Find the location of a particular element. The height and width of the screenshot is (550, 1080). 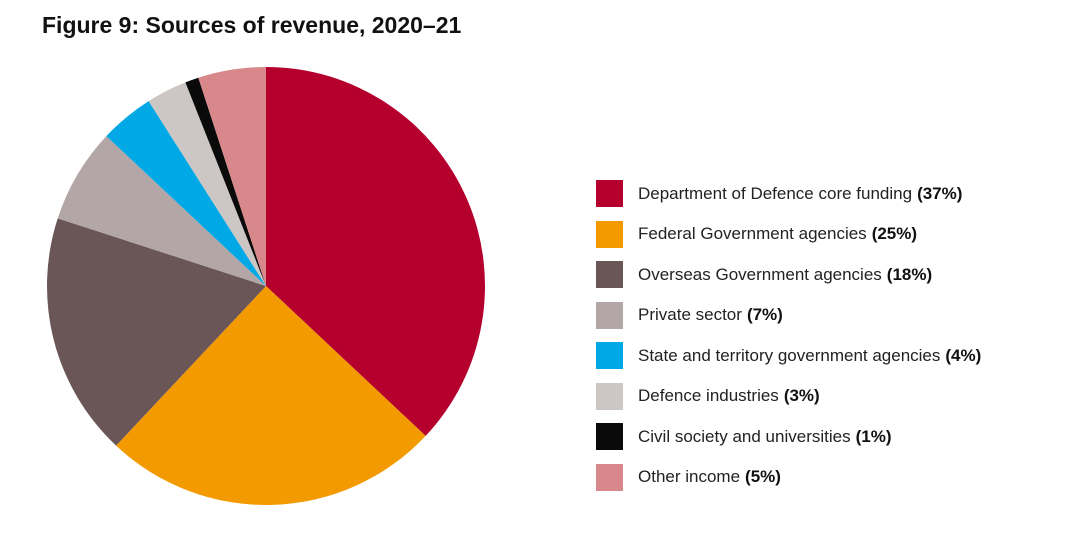

legend-label: Other income is located at coordinates (689, 476).